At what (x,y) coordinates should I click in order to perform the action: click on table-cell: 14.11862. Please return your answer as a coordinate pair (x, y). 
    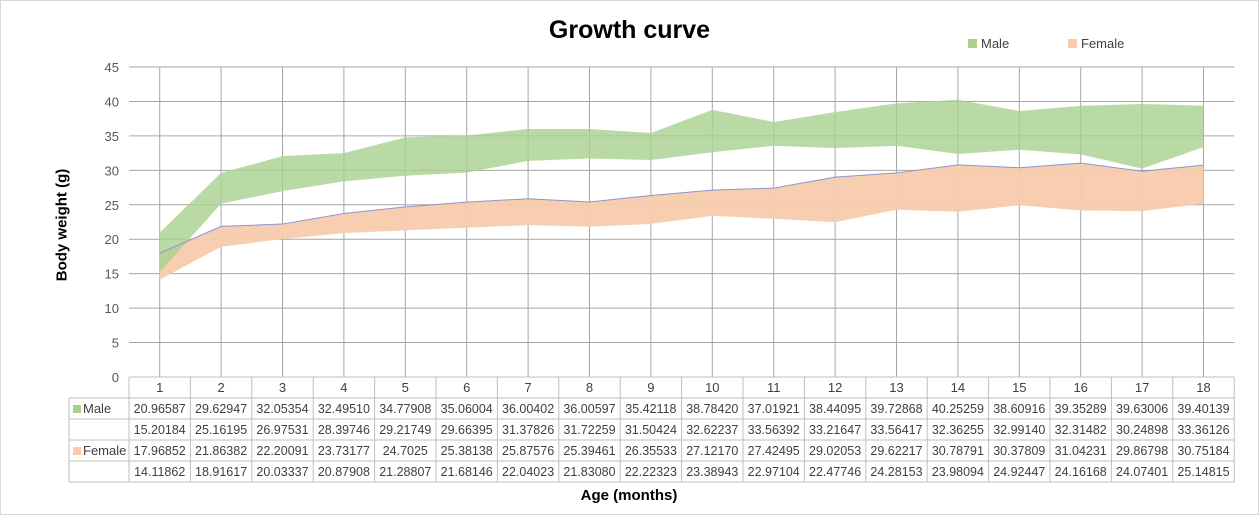
    Looking at the image, I should click on (159, 472).